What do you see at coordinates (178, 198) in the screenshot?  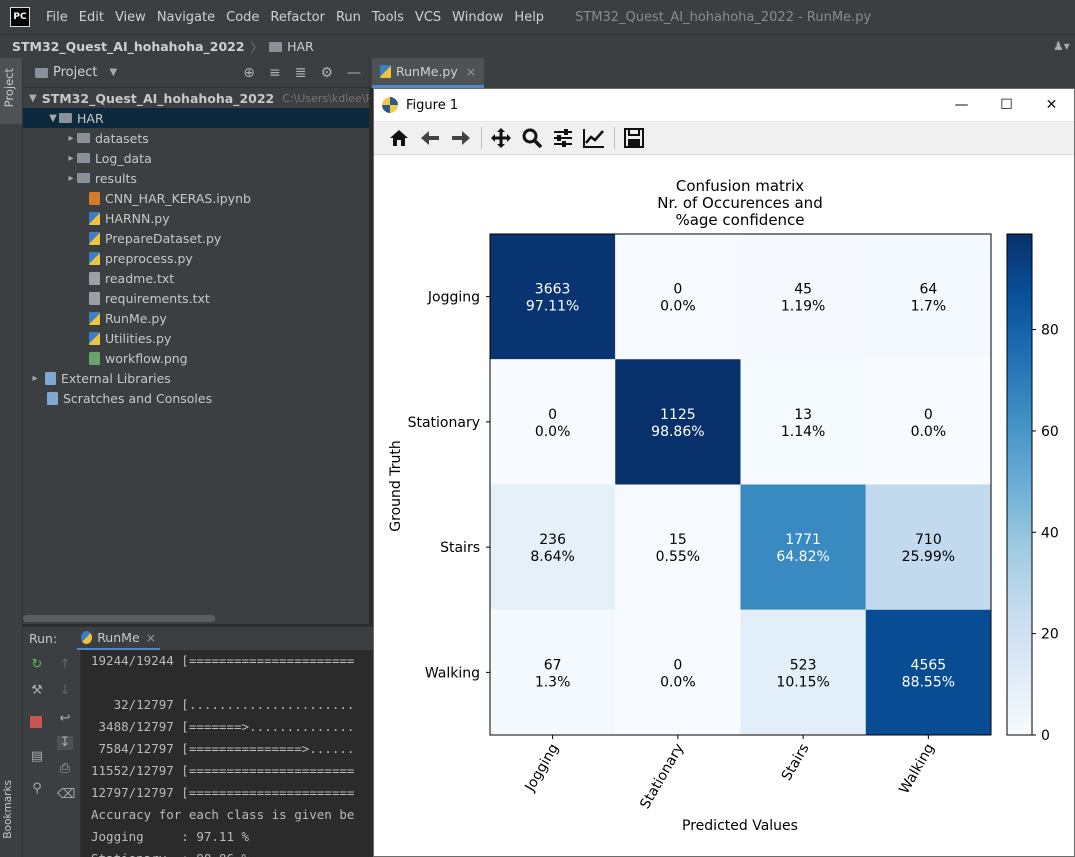 I see `tree-file-label: CNN_HAR_KERAS.ipynb` at bounding box center [178, 198].